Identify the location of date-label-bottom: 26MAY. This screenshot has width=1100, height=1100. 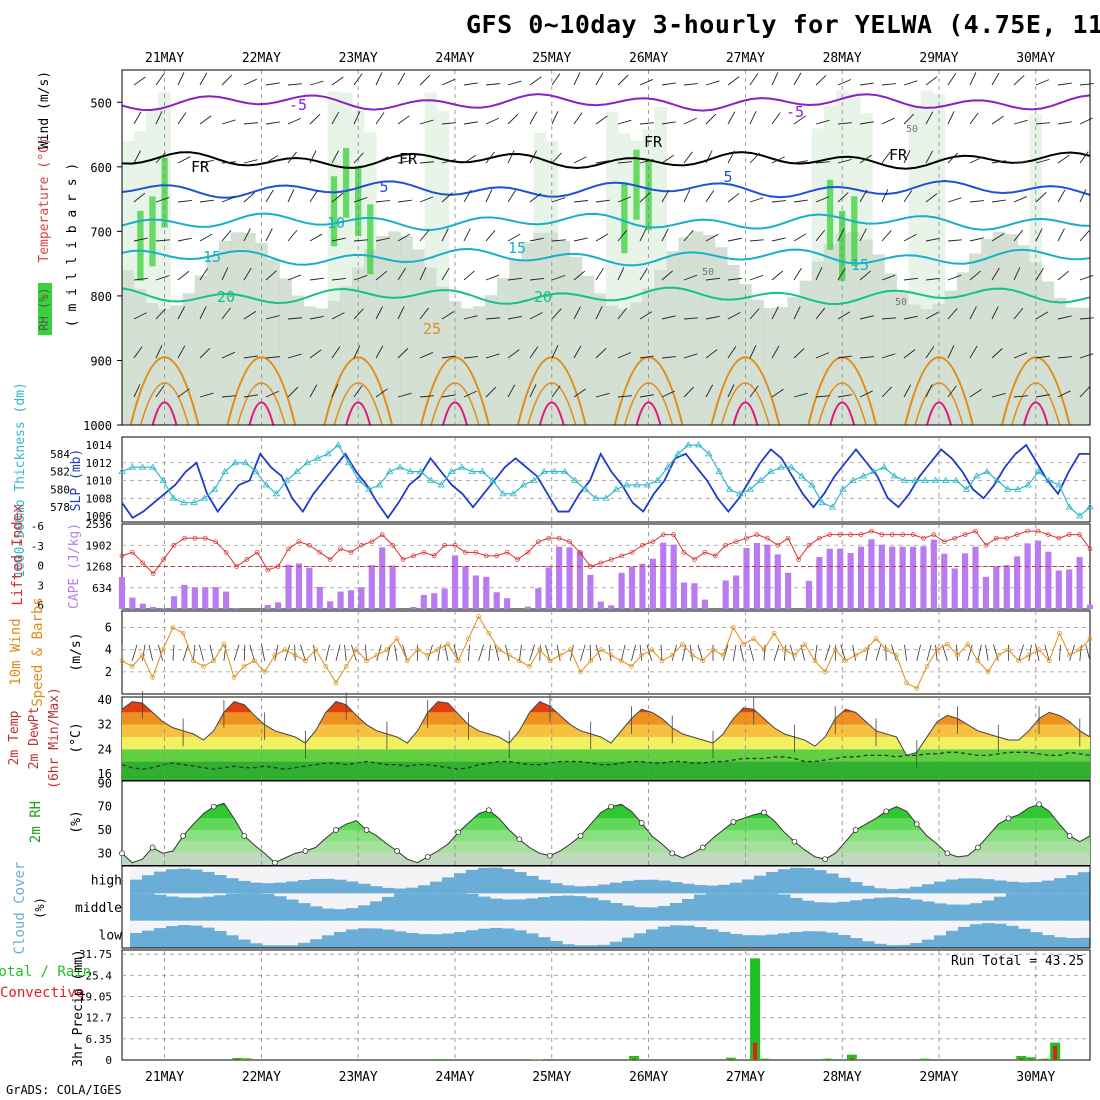
(648, 1077).